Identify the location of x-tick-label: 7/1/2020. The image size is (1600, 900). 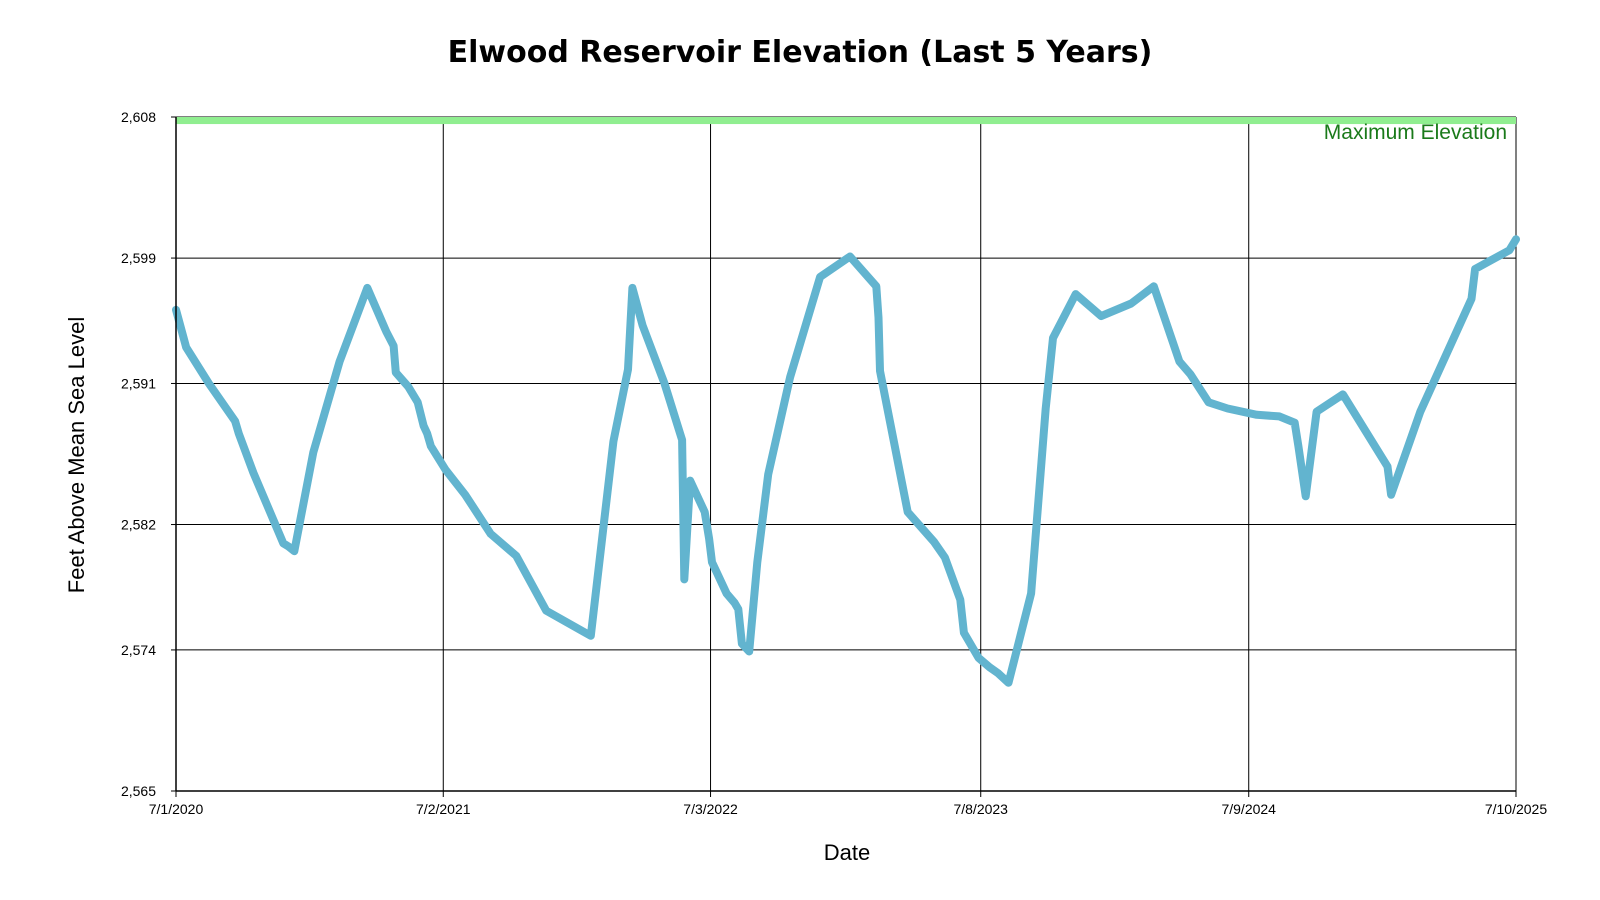
(176, 809).